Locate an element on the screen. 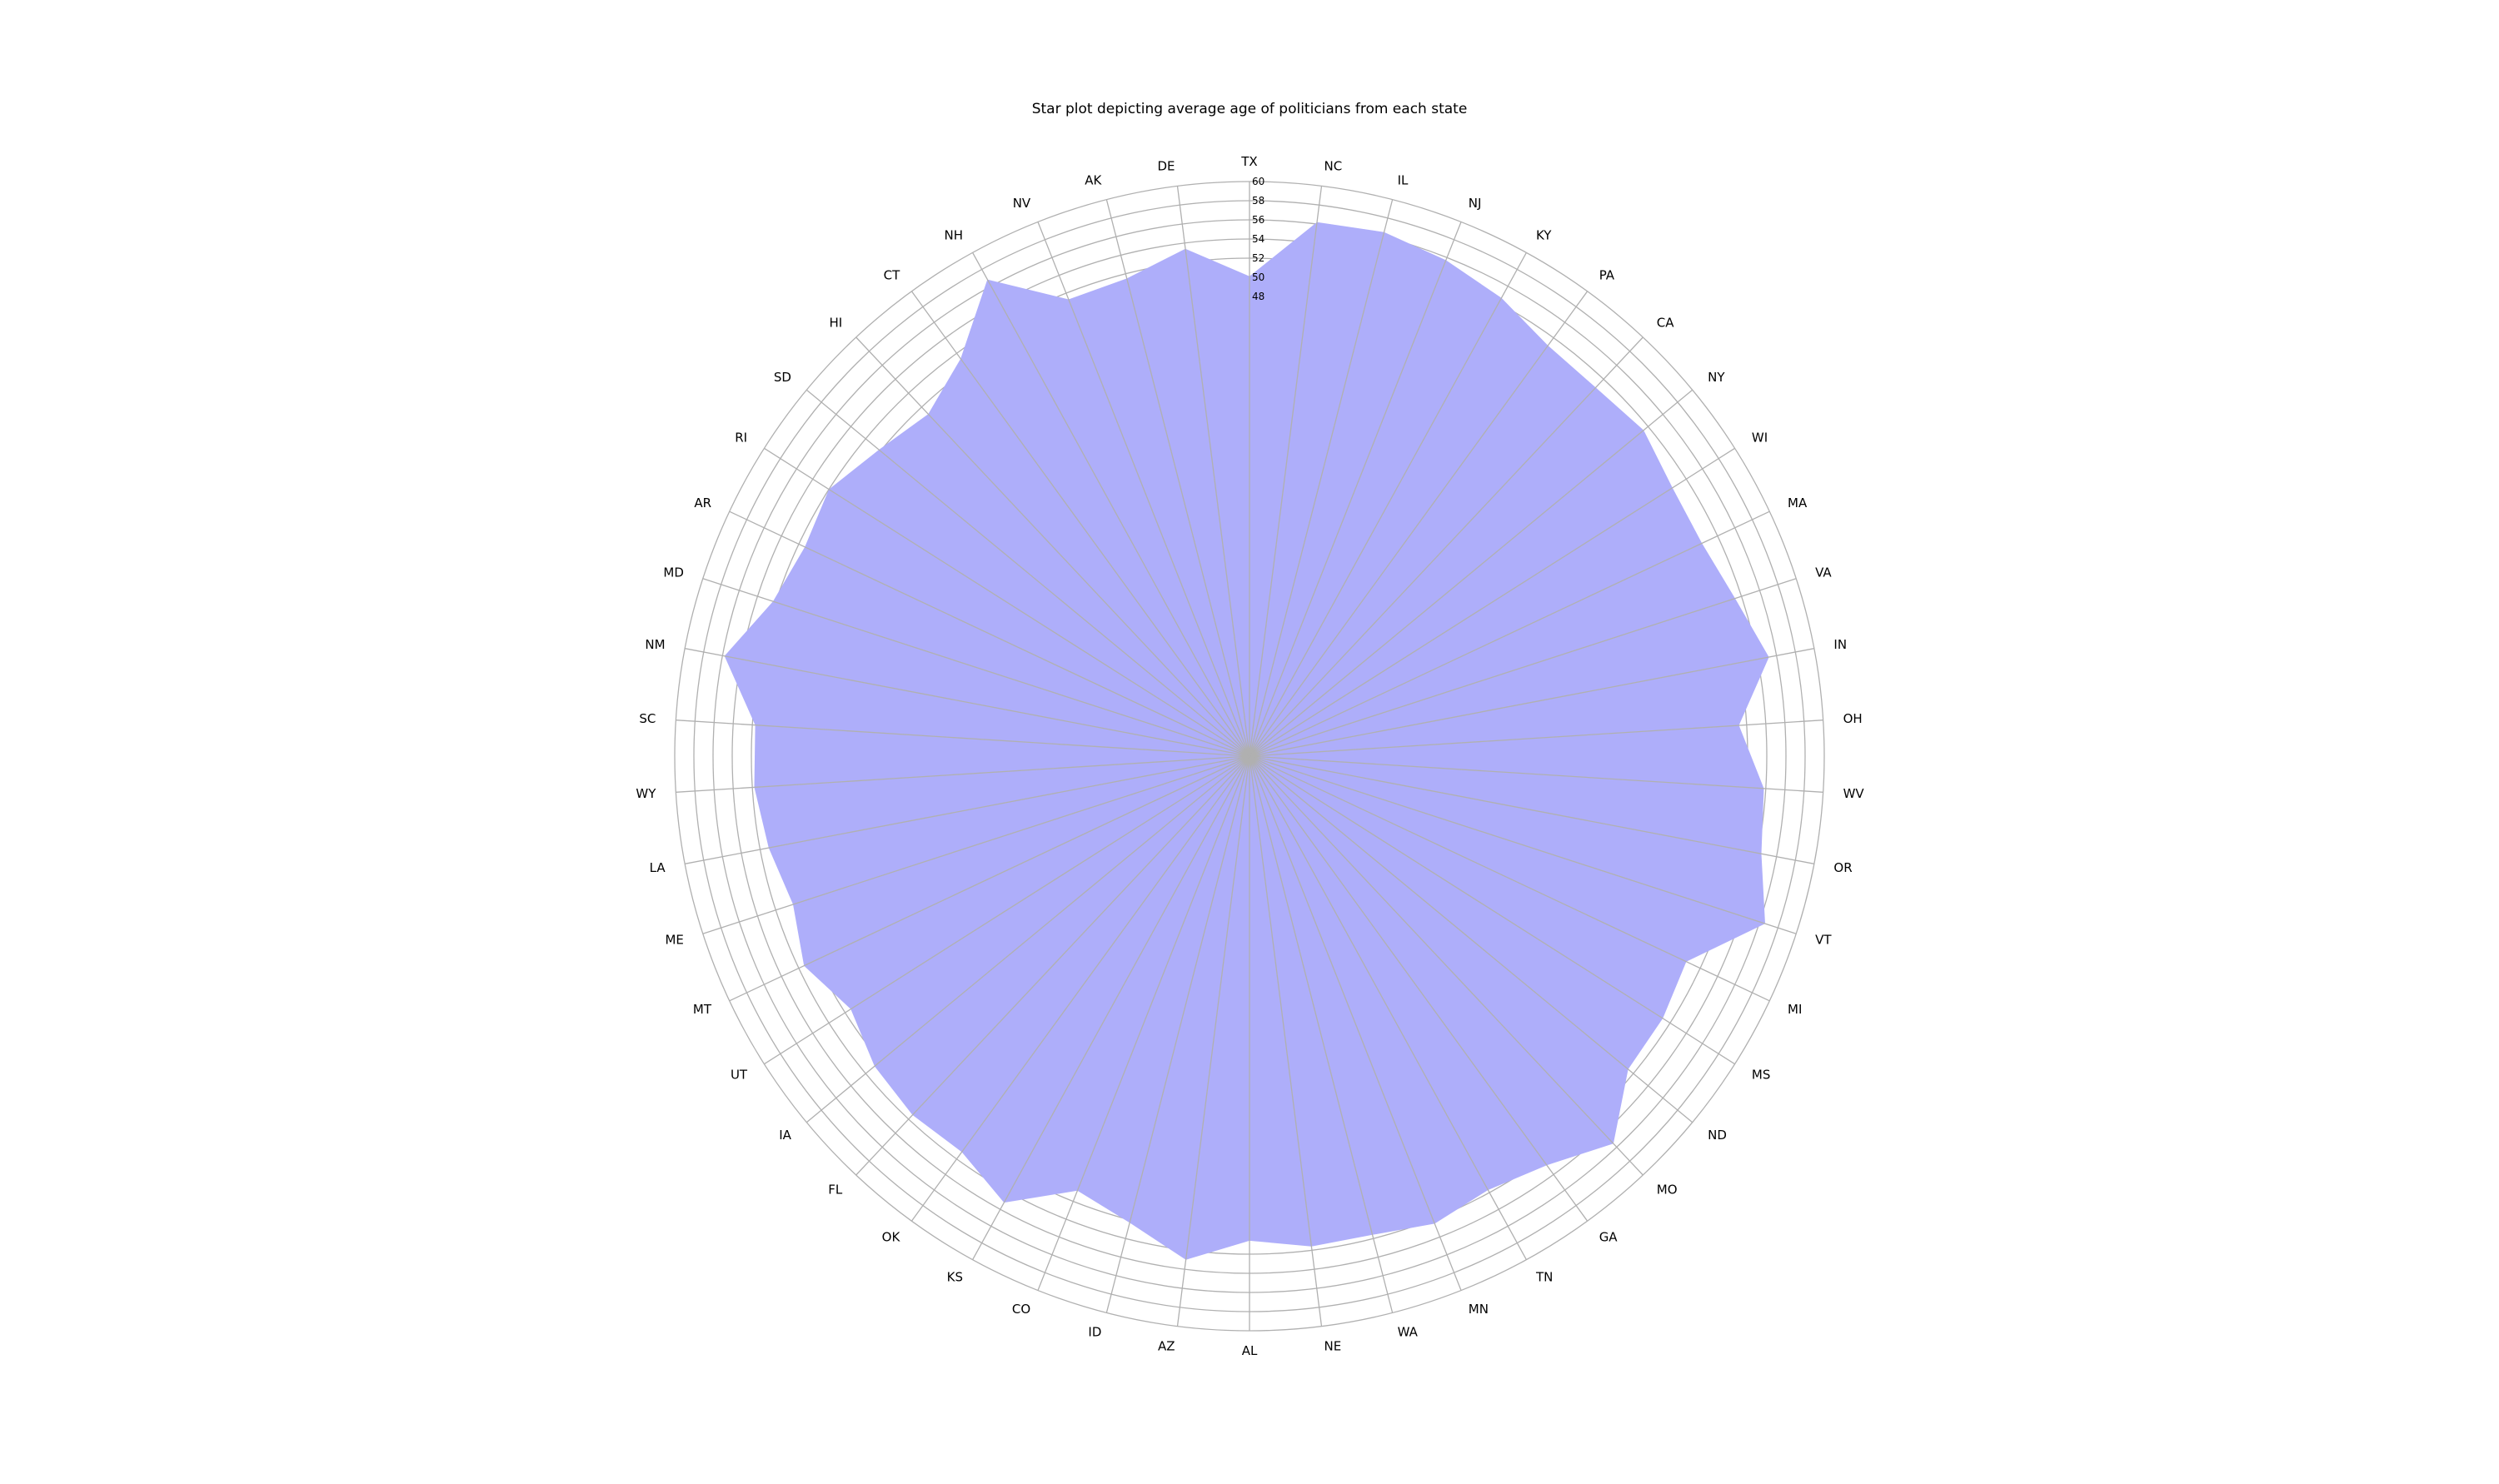  category-label-la: LA is located at coordinates (658, 867).